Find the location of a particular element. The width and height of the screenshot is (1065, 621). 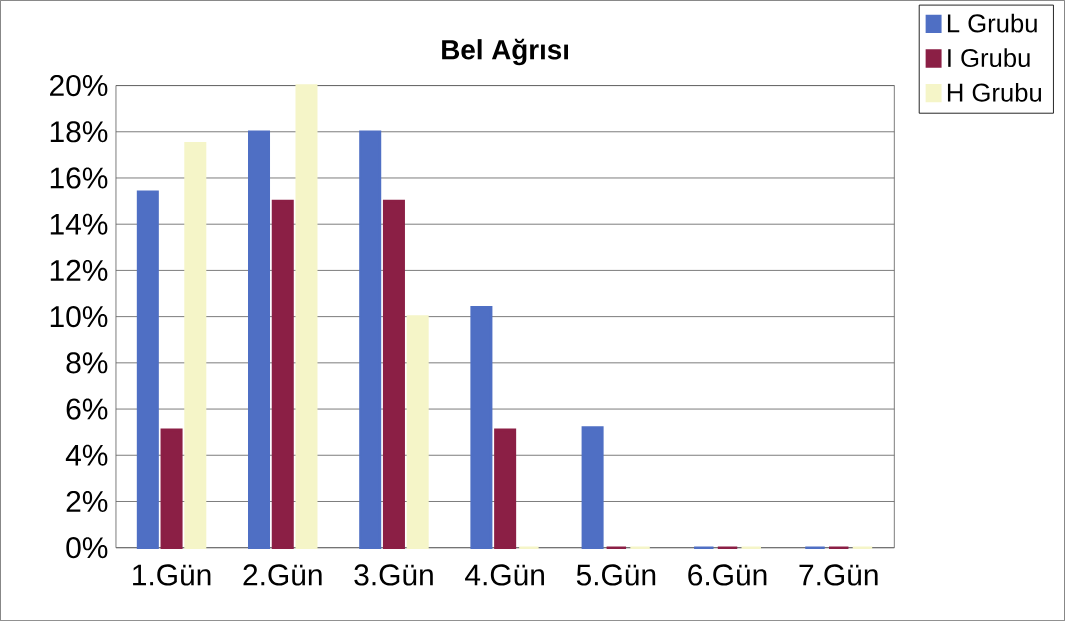

x-tick-label: 5.Gün is located at coordinates (616, 575).